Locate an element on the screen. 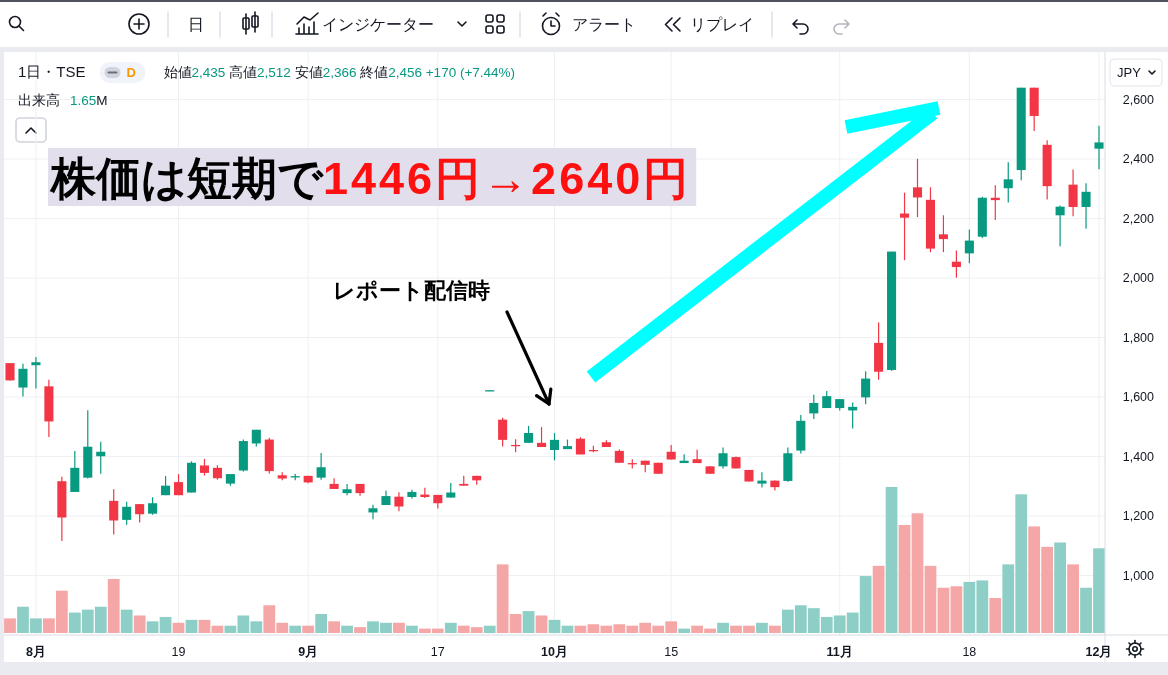 The image size is (1168, 675). banner: 株価は短期で1446円→2640円 is located at coordinates (372, 177).